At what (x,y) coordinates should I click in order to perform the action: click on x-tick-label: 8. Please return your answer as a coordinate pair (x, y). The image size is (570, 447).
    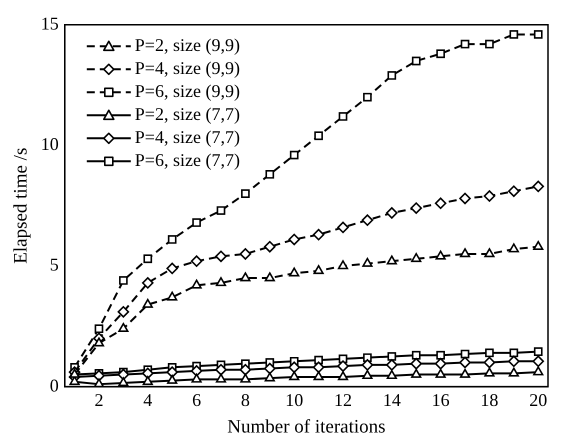
    Looking at the image, I should click on (245, 400).